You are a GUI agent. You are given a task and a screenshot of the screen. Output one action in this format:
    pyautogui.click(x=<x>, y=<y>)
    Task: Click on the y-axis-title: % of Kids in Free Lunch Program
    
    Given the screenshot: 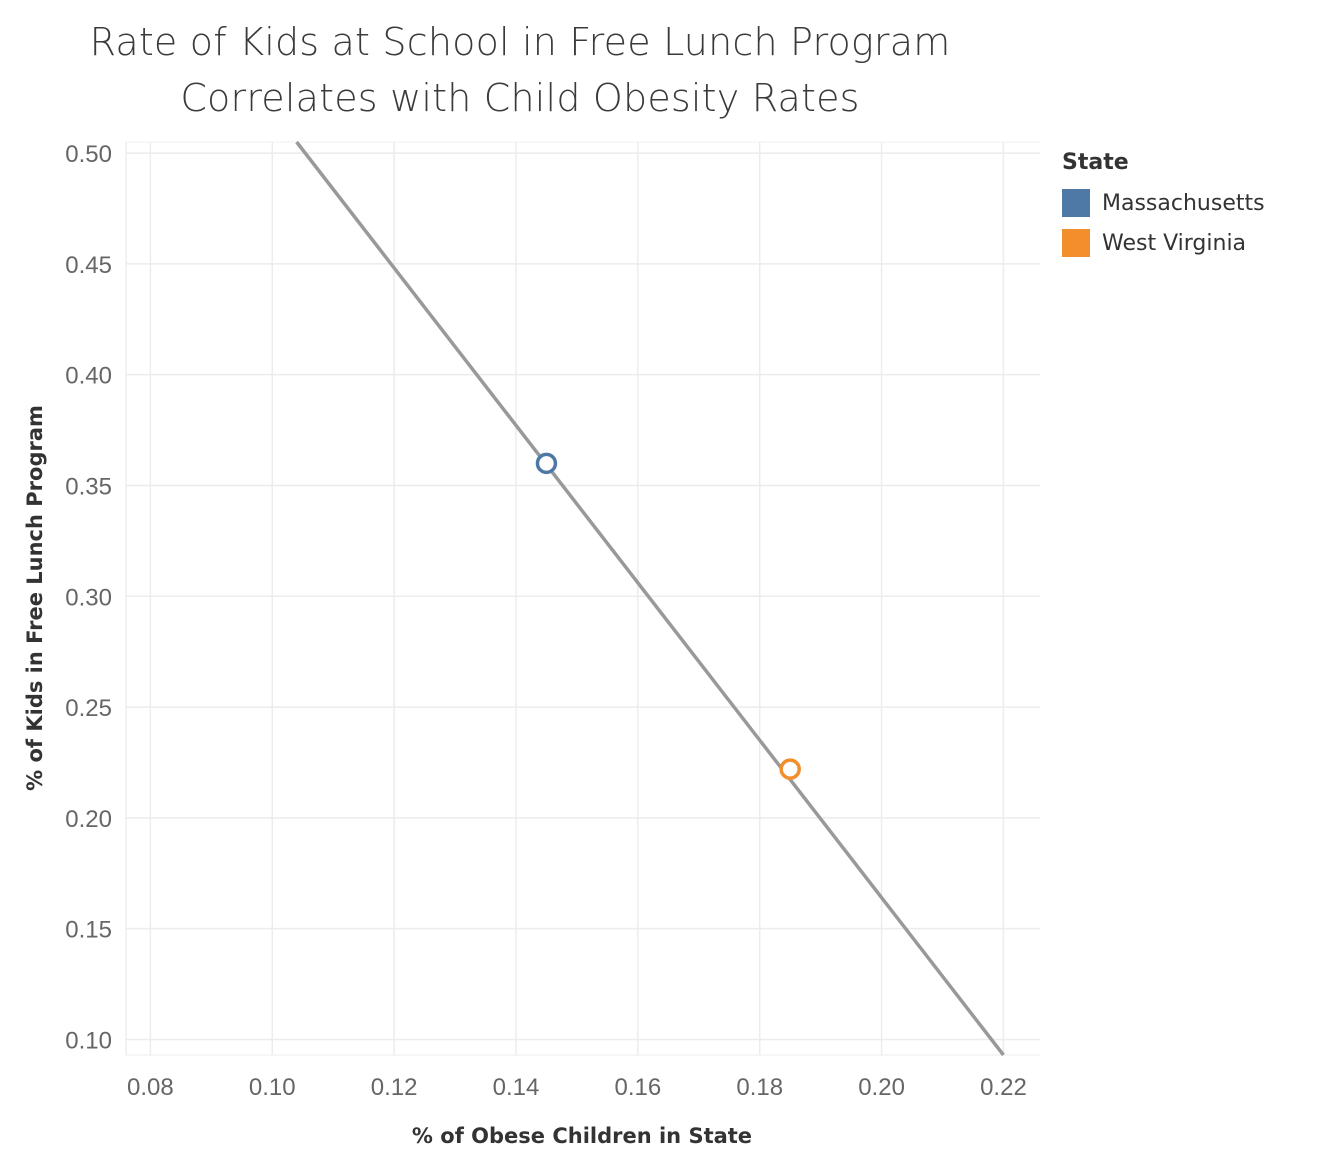 What is the action you would take?
    pyautogui.click(x=35, y=598)
    